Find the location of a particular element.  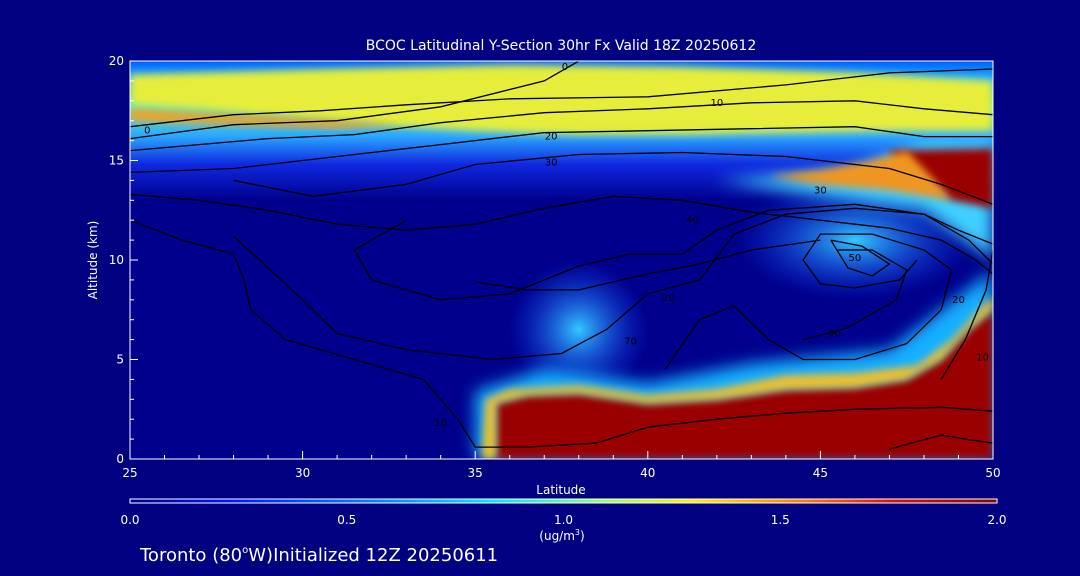

annotation-lon: (80 is located at coordinates (227, 555).